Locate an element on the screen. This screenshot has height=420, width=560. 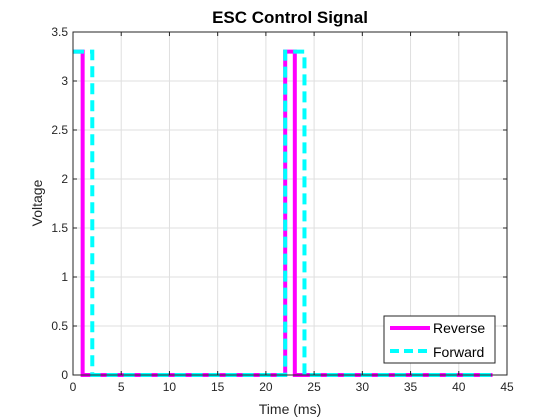
y-tick-label: 3.5 is located at coordinates (59, 32).